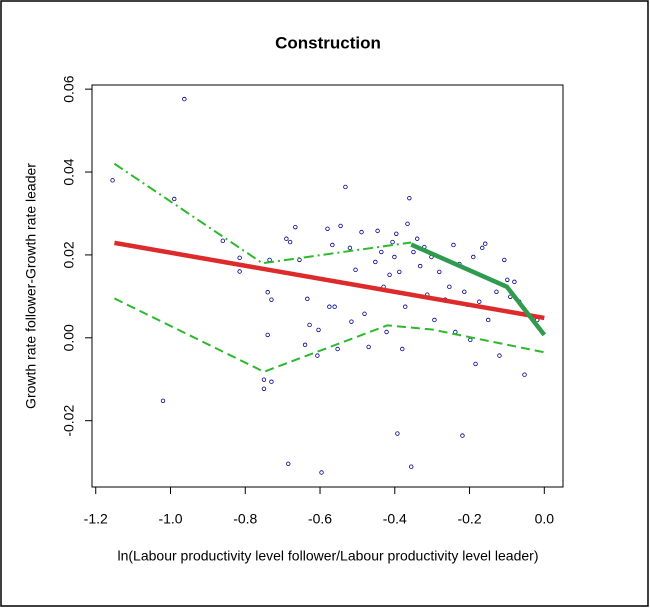  Describe the element at coordinates (320, 519) in the screenshot. I see `x-tick-label: -0.6` at that location.